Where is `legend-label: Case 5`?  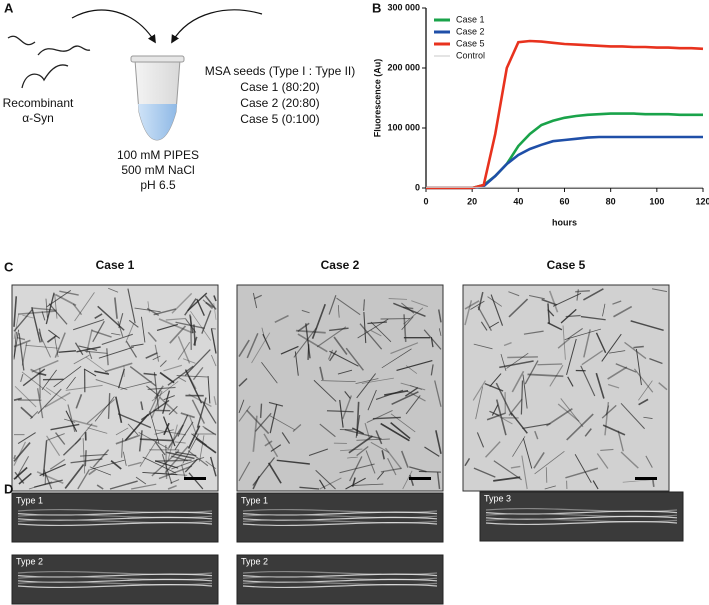 legend-label: Case 5 is located at coordinates (470, 43).